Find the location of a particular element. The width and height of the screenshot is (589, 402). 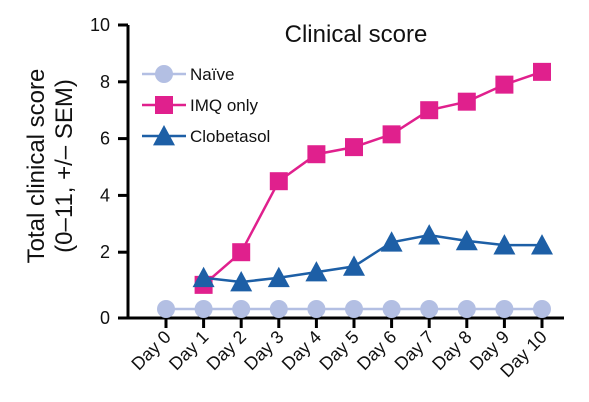

y-tick-label: 2 is located at coordinates (105, 252).